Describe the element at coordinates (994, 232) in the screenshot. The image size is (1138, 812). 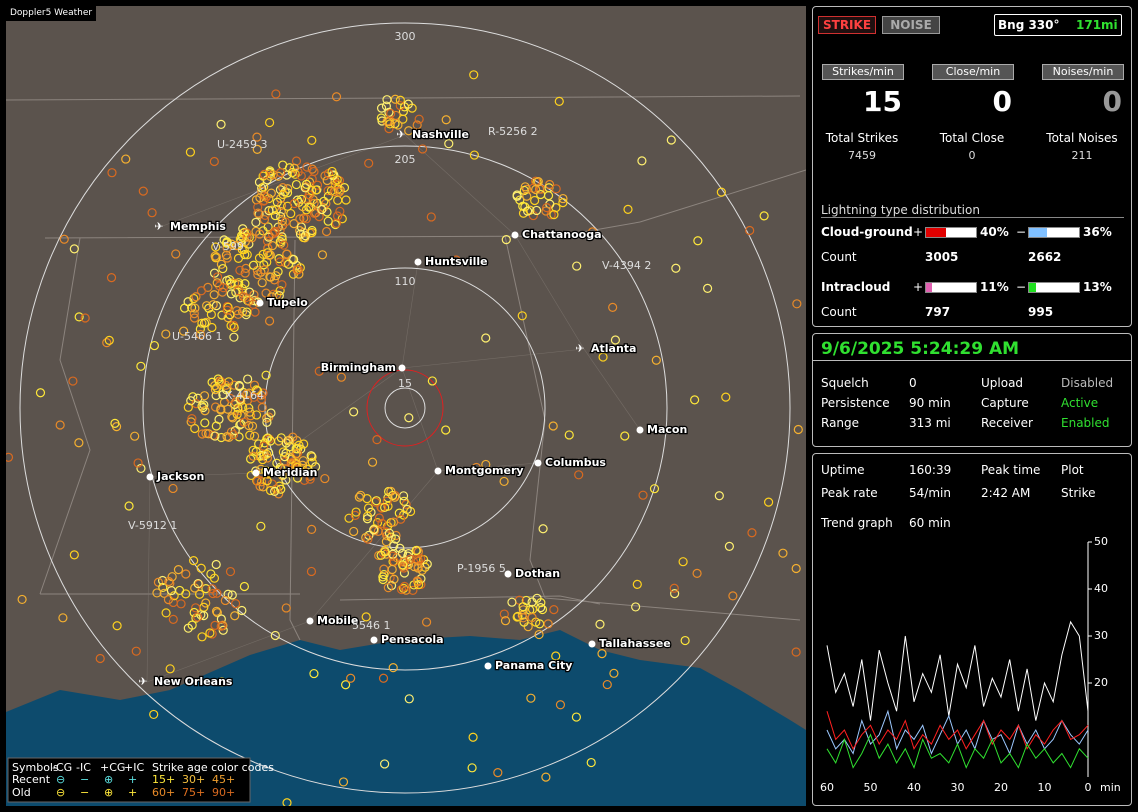
I see `percent: 40%` at that location.